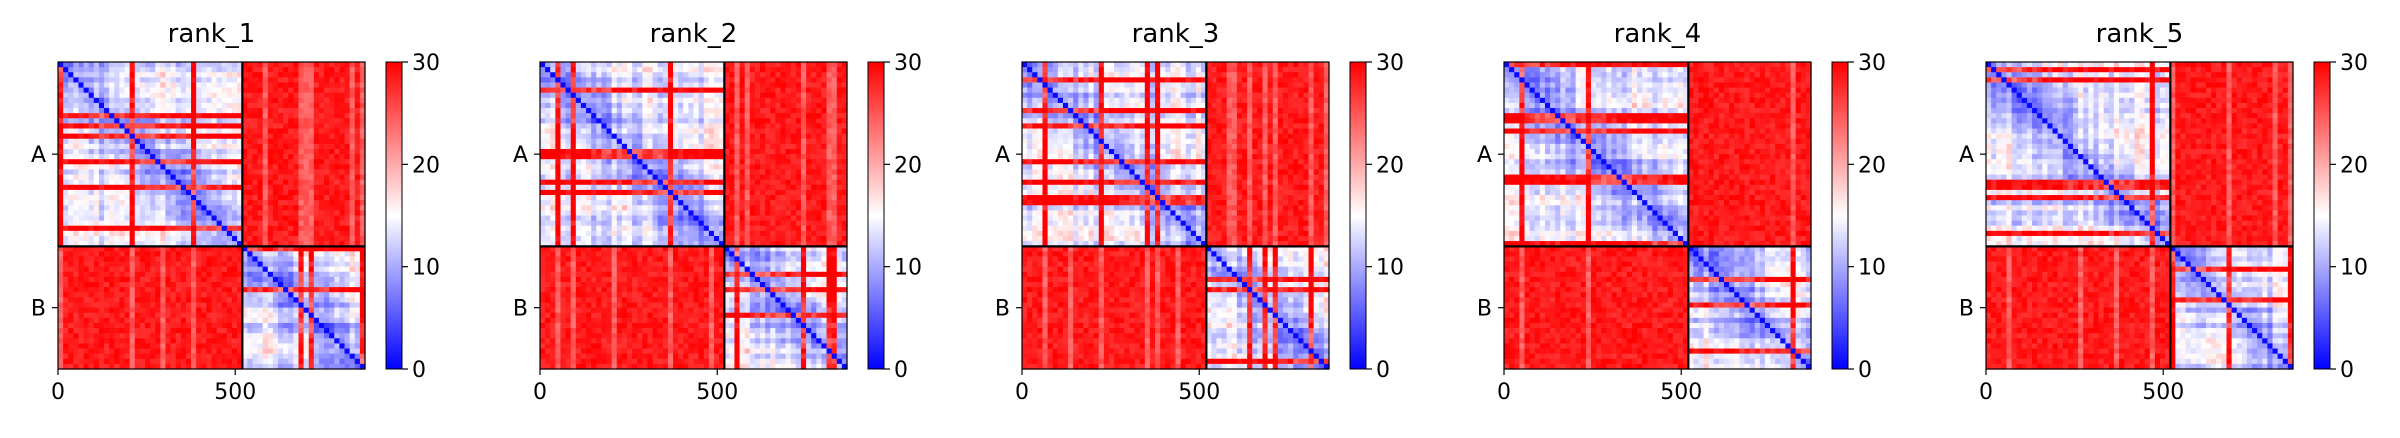  I want to click on colorbar-tick-label: 10, so click(426, 268).